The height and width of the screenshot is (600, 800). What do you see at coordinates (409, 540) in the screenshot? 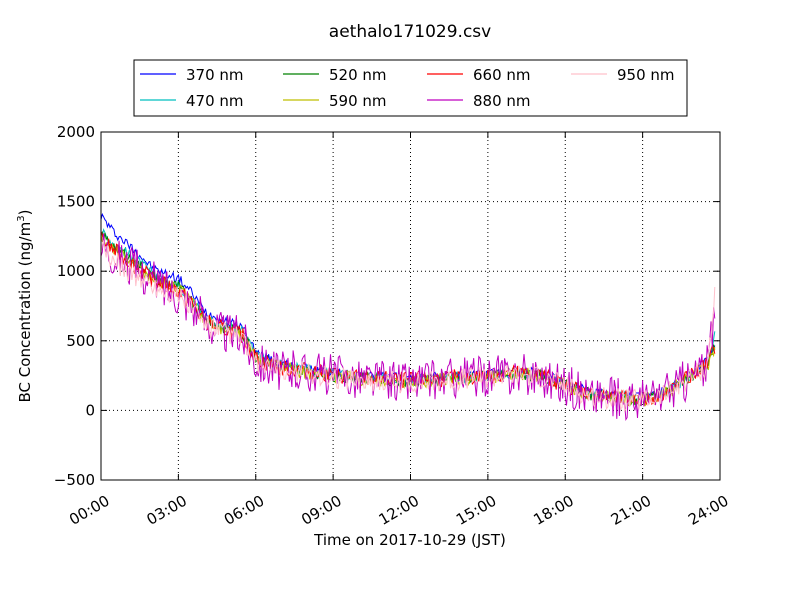
I see `x-axis-label: Time on 2017-10-29 (JST)` at bounding box center [409, 540].